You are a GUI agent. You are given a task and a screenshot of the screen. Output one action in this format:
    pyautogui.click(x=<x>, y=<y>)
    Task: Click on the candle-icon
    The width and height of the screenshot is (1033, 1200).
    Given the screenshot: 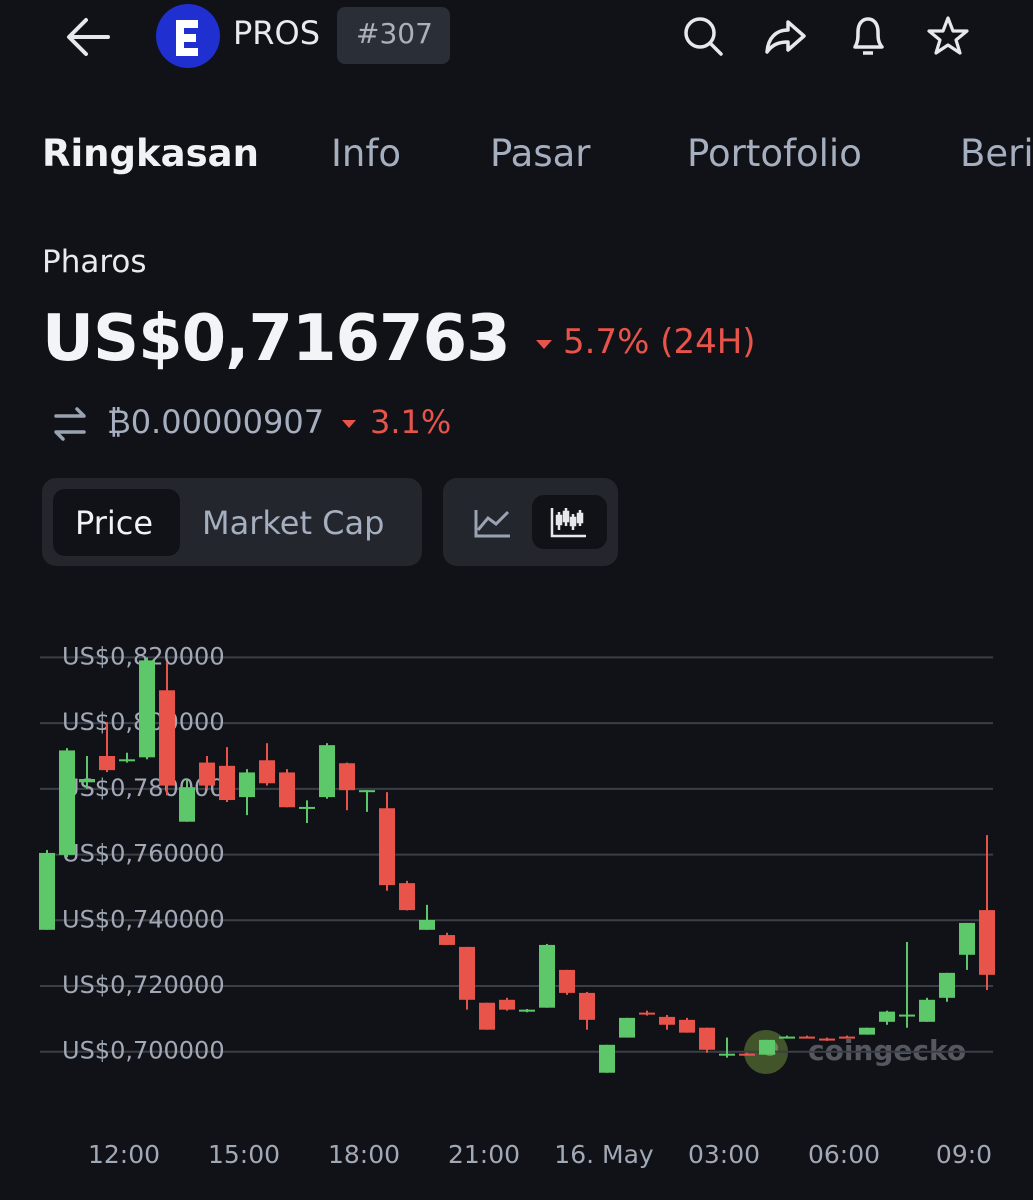 What is the action you would take?
    pyautogui.click(x=568, y=523)
    